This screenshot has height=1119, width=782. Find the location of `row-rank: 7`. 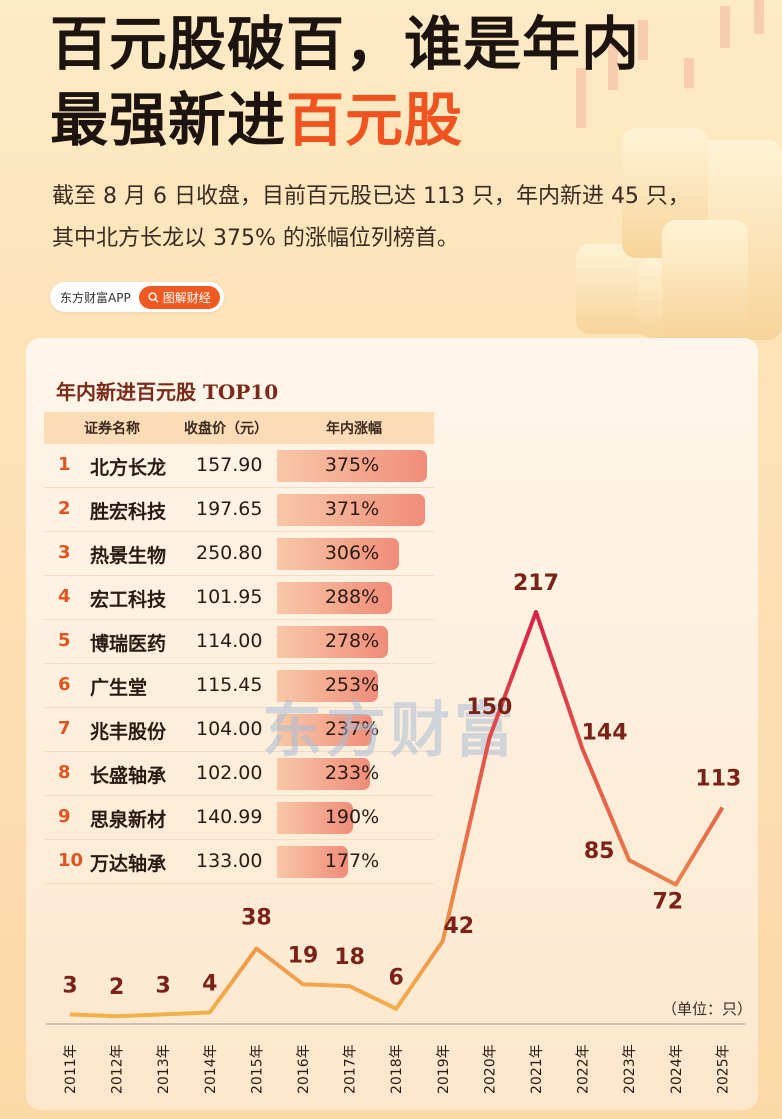

row-rank: 7 is located at coordinates (64, 728).